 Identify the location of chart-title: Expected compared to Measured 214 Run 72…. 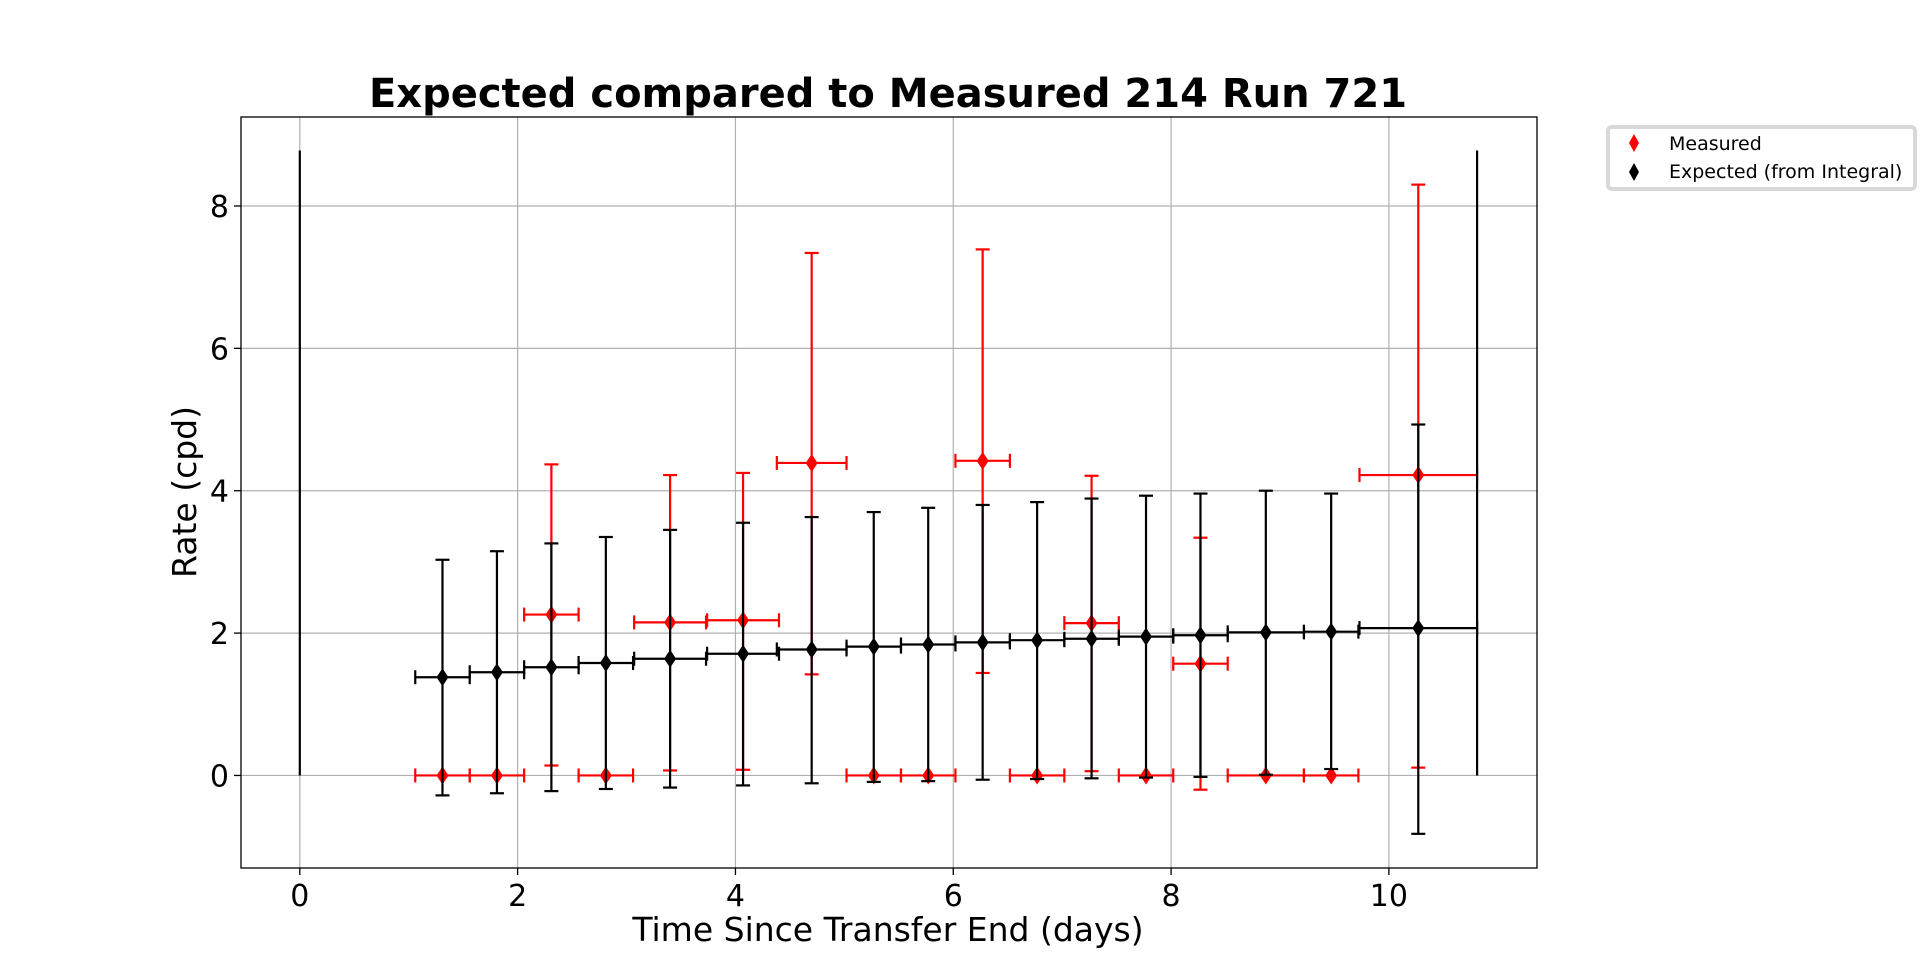
(888, 94).